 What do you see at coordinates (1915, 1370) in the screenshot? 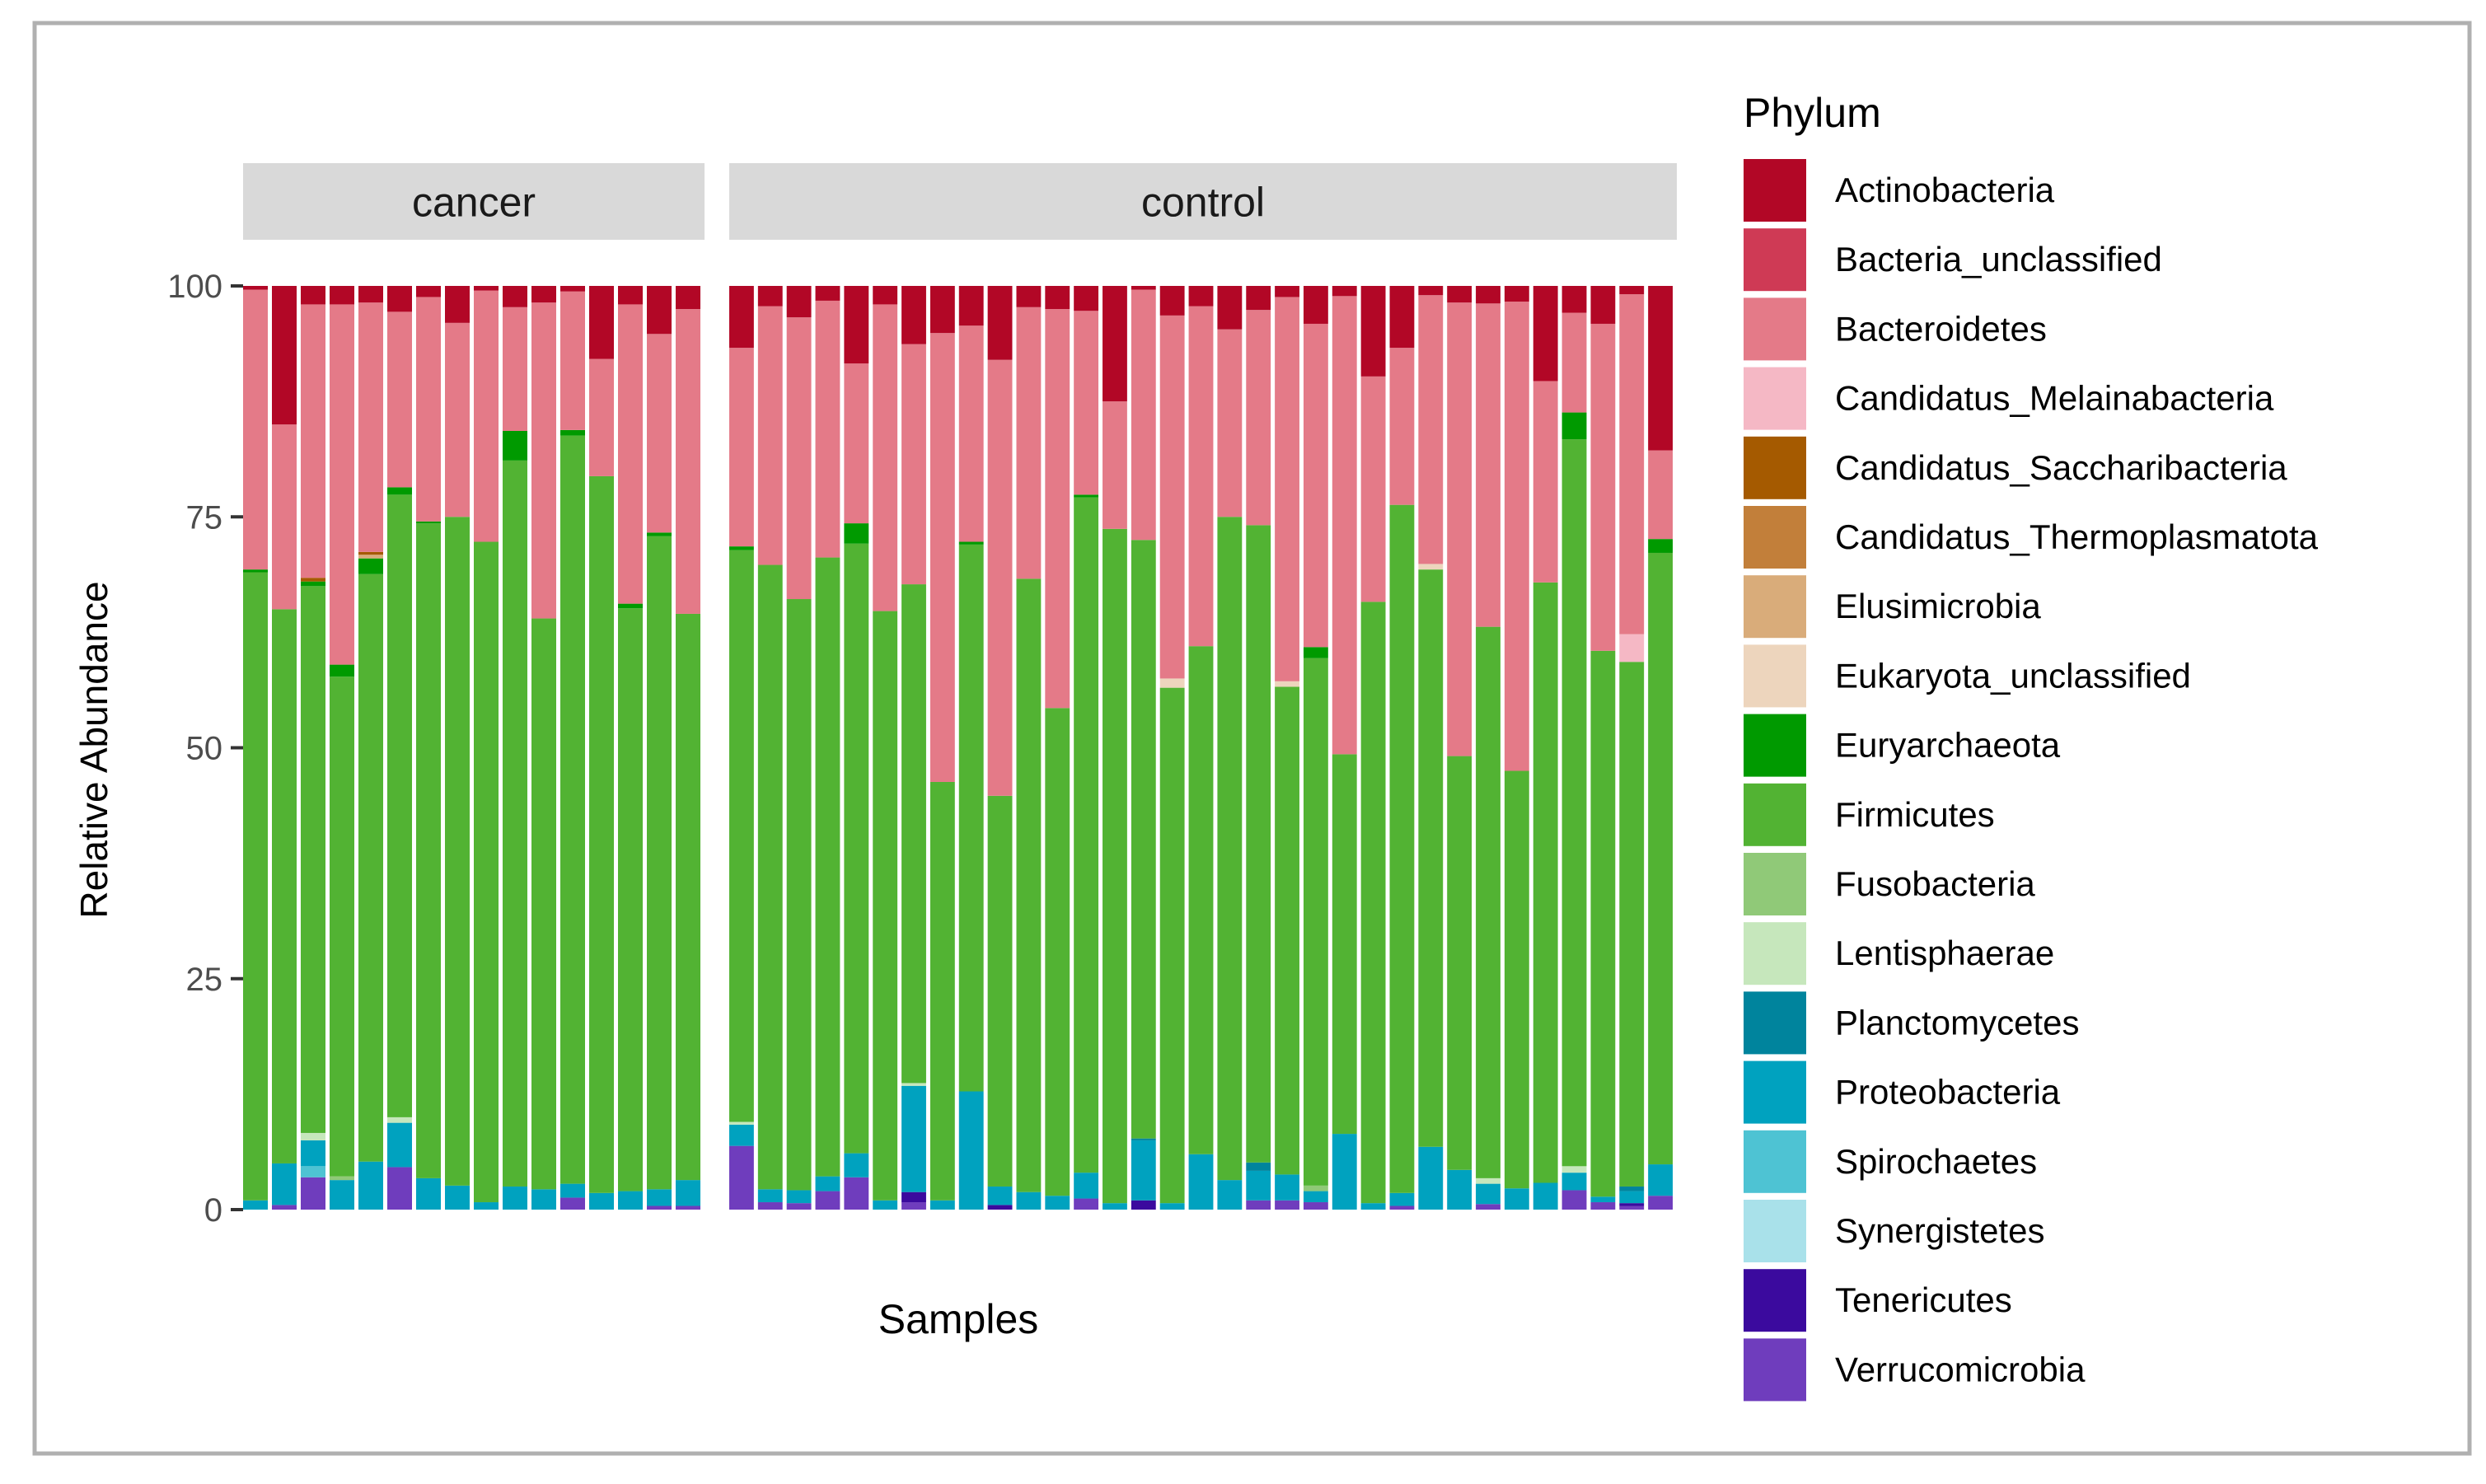
I see `legend-item: Verrucomicrobia` at bounding box center [1915, 1370].